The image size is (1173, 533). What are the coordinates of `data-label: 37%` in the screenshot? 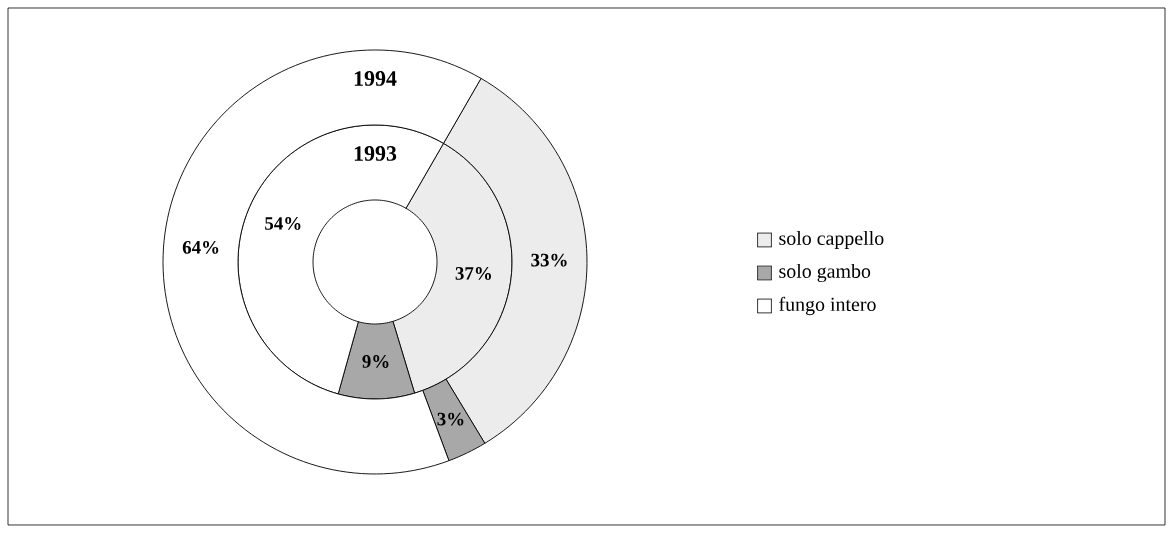 It's located at (473, 273).